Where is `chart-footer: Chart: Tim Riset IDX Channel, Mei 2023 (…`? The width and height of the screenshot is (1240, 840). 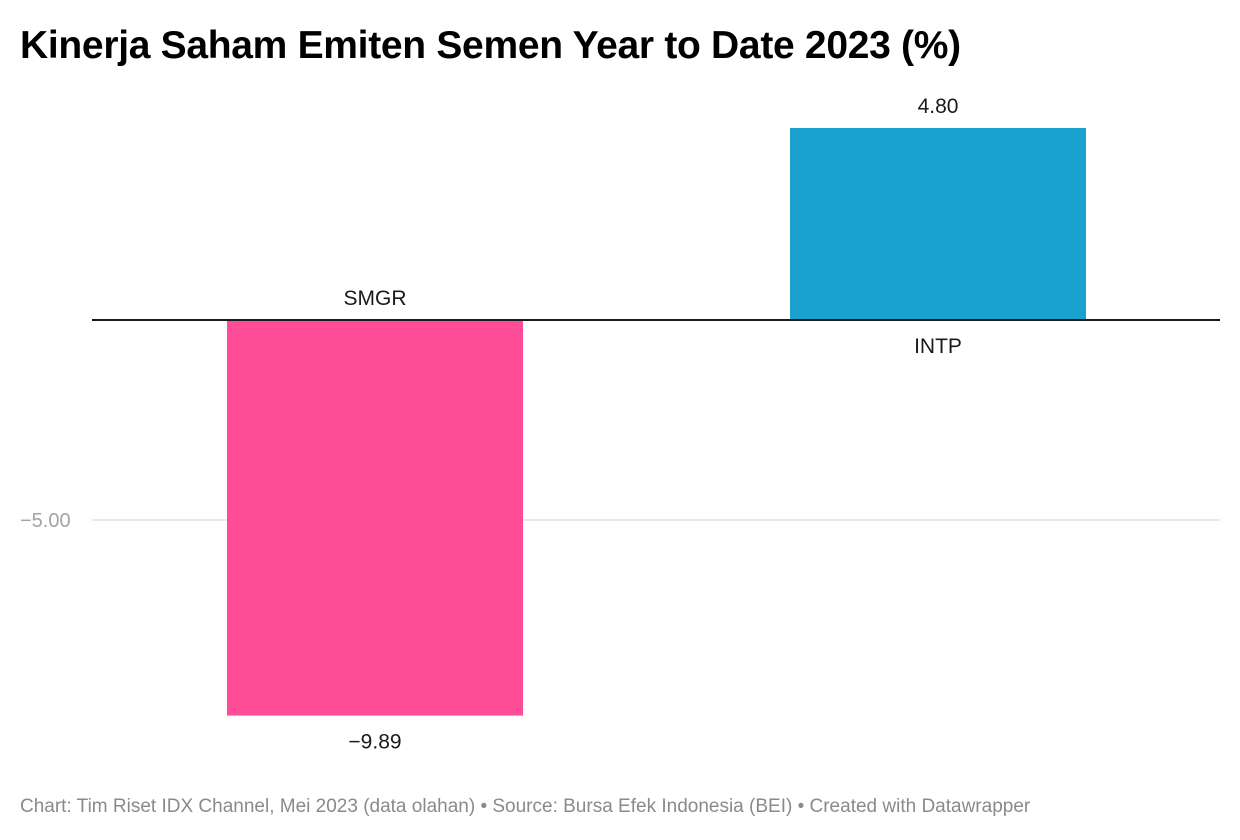 chart-footer: Chart: Tim Riset IDX Channel, Mei 2023 (… is located at coordinates (525, 806).